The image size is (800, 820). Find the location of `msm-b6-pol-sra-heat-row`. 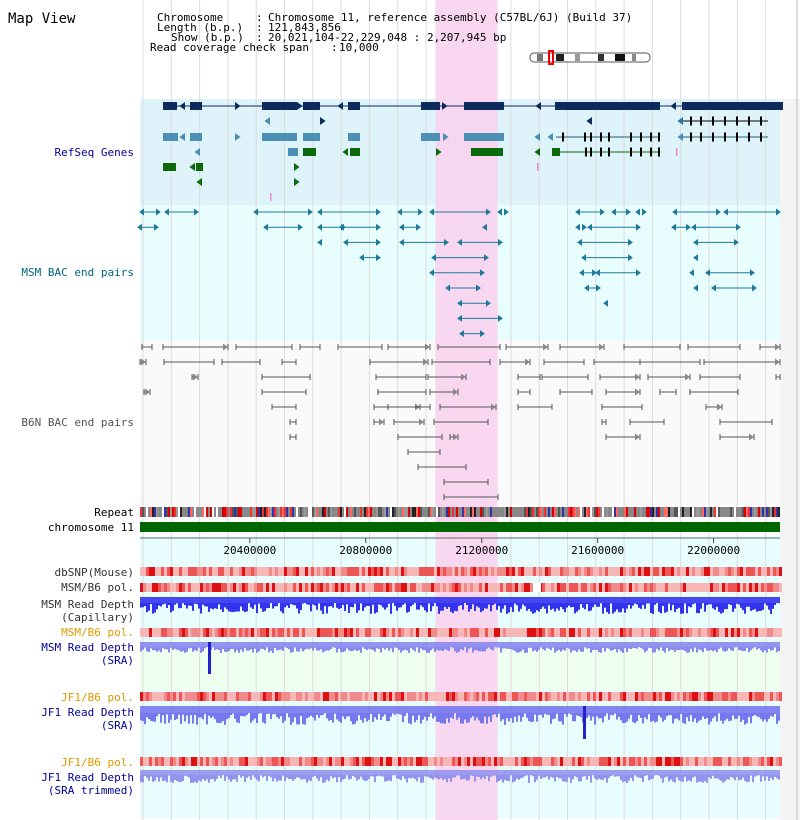

msm-b6-pol-sra-heat-row is located at coordinates (461, 632).